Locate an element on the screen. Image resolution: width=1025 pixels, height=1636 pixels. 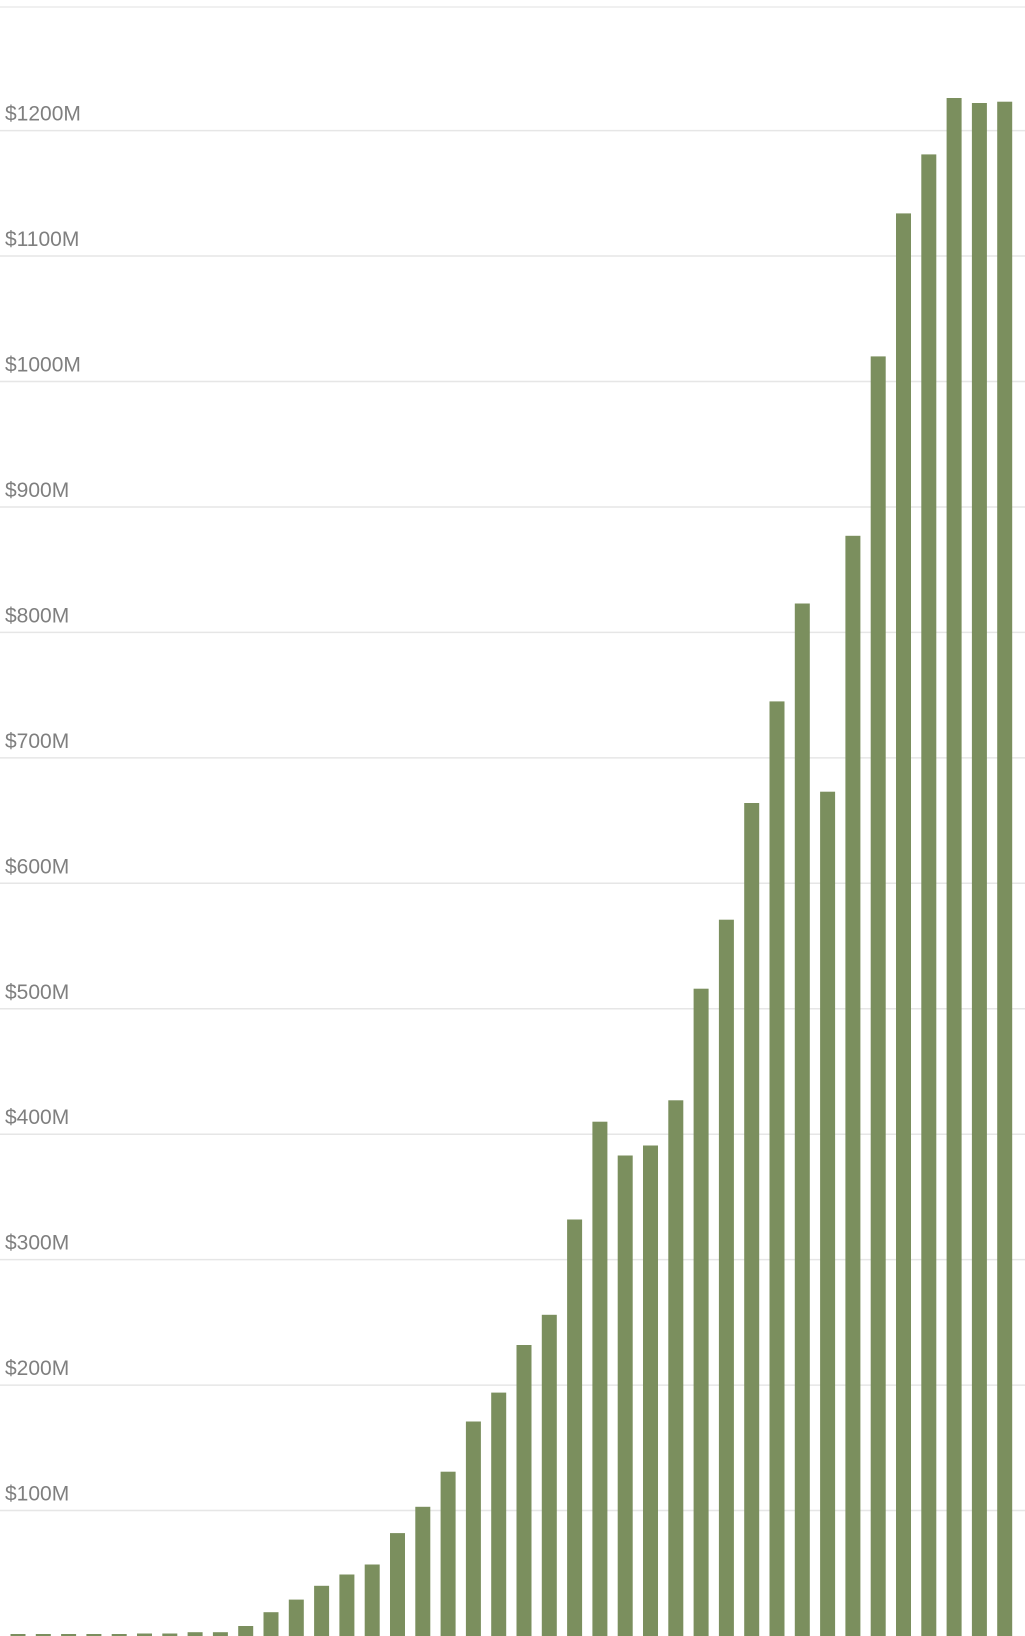
y-tick-label: $100M is located at coordinates (37, 1494).